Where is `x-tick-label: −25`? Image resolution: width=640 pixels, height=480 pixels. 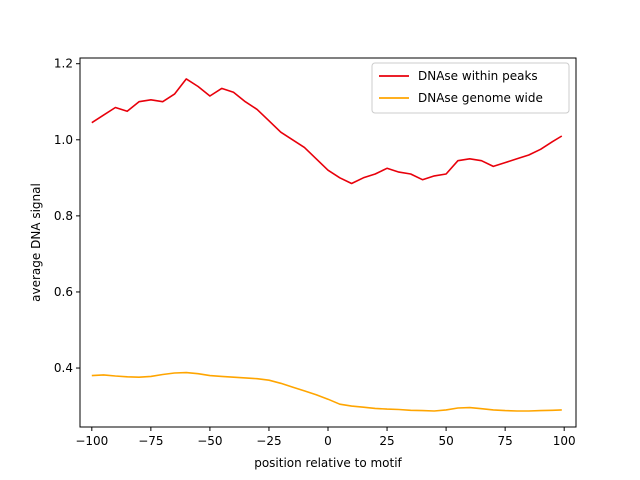 x-tick-label: −25 is located at coordinates (268, 441).